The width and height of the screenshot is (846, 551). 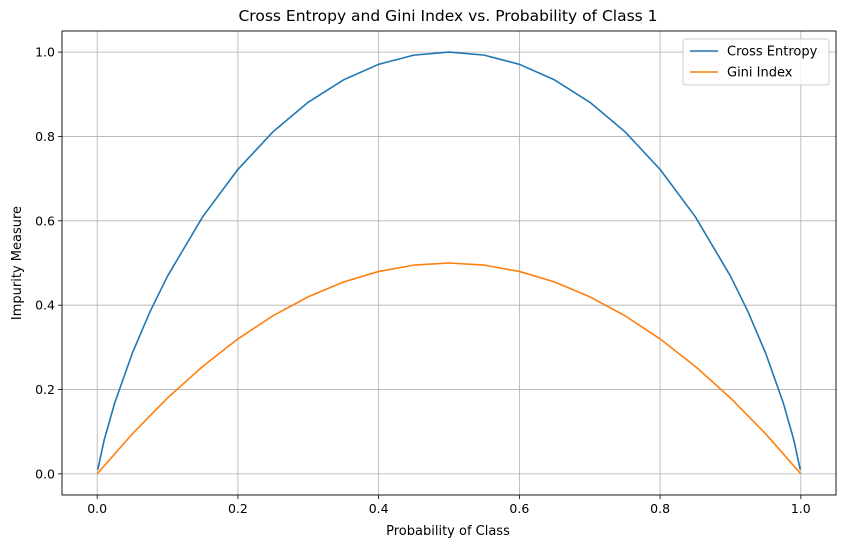 What do you see at coordinates (45, 305) in the screenshot?
I see `y-tick-label: 0.4` at bounding box center [45, 305].